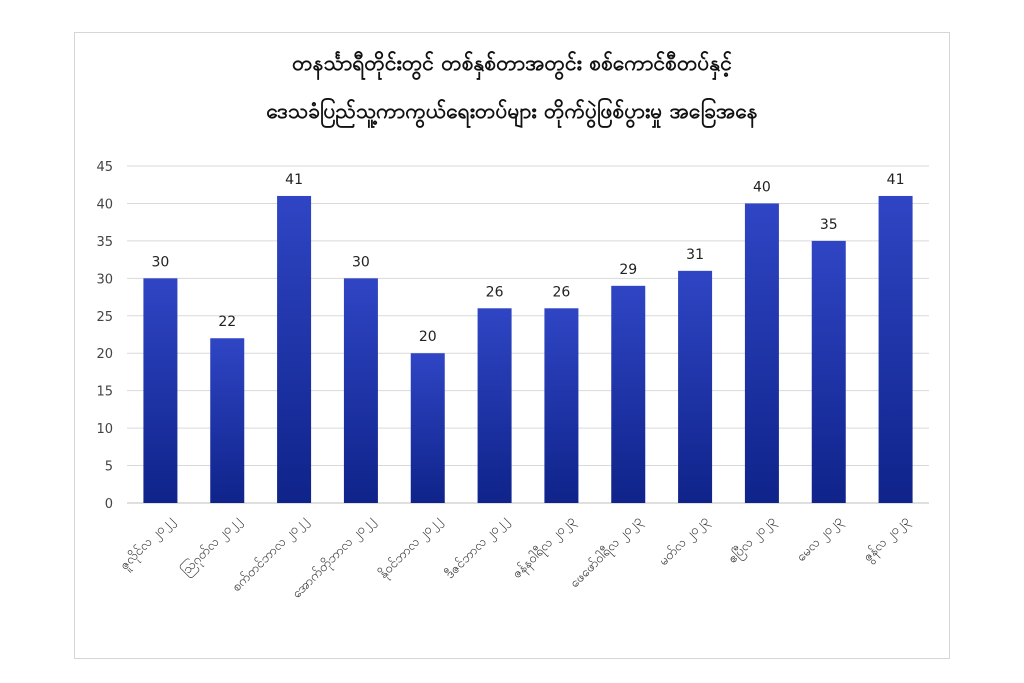 This screenshot has width=1024, height=683. Describe the element at coordinates (544, 548) in the screenshot. I see `x-tick-label: ဇန်နဝါရီလ ၂၀၂၃` at that location.